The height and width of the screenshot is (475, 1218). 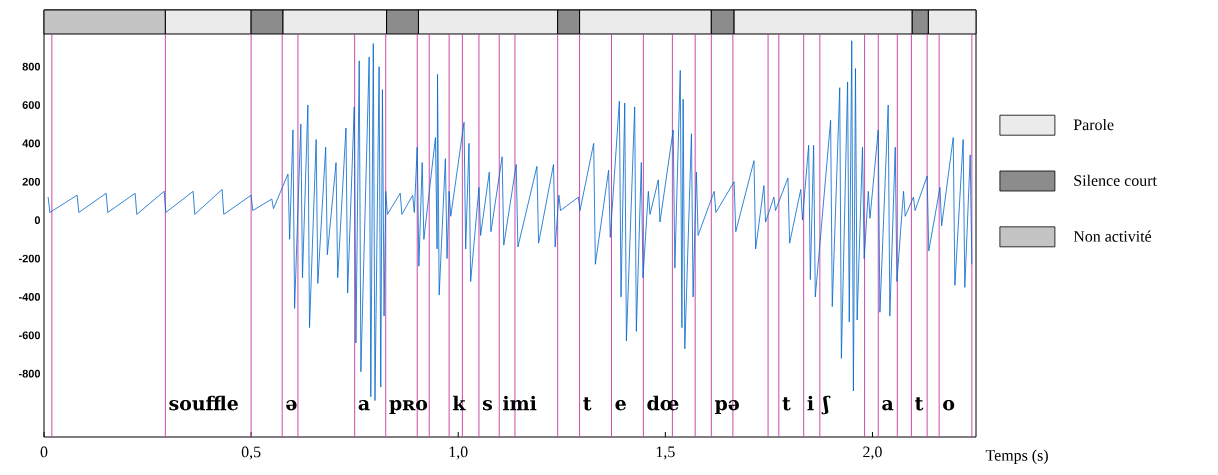 What do you see at coordinates (665, 453) in the screenshot?
I see `x-tick-label: 1,5` at bounding box center [665, 453].